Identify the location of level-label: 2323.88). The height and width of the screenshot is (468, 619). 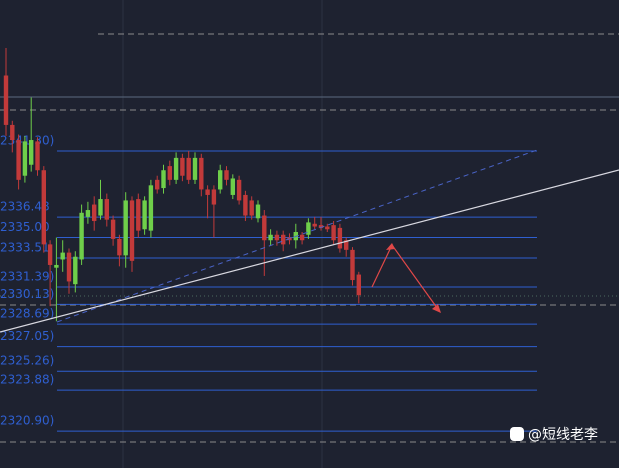
(27, 380).